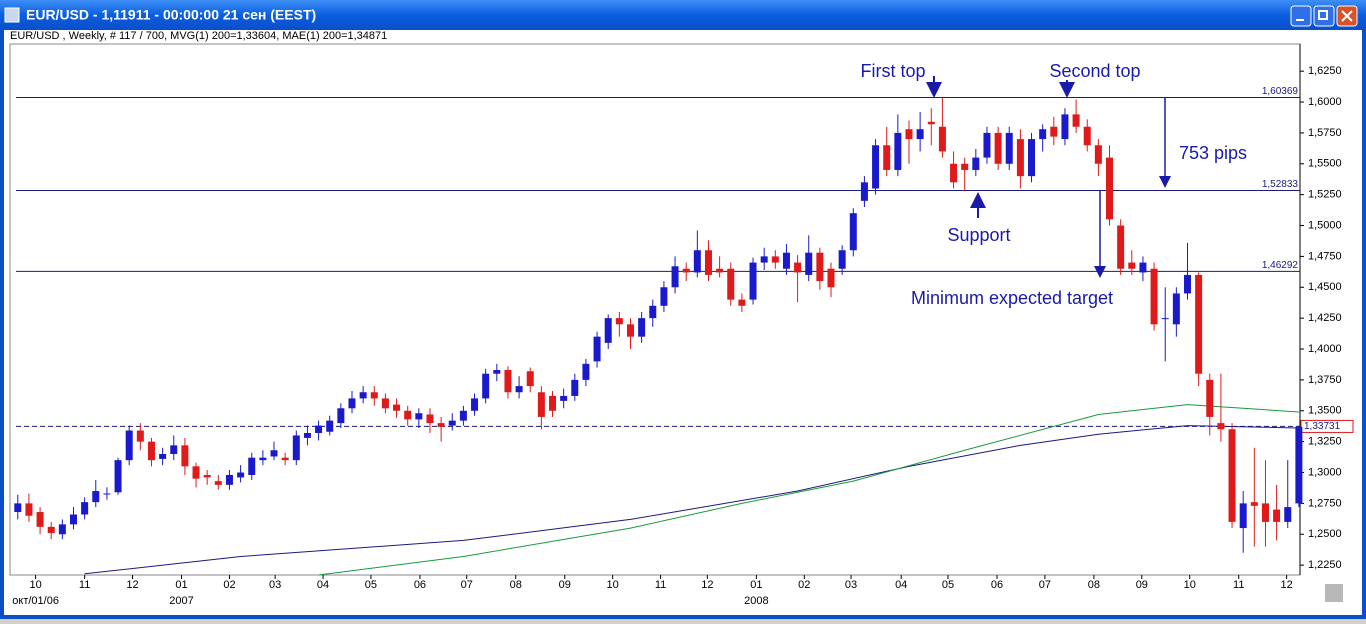 The height and width of the screenshot is (624, 1366). I want to click on title-bar, so click(683, 15).